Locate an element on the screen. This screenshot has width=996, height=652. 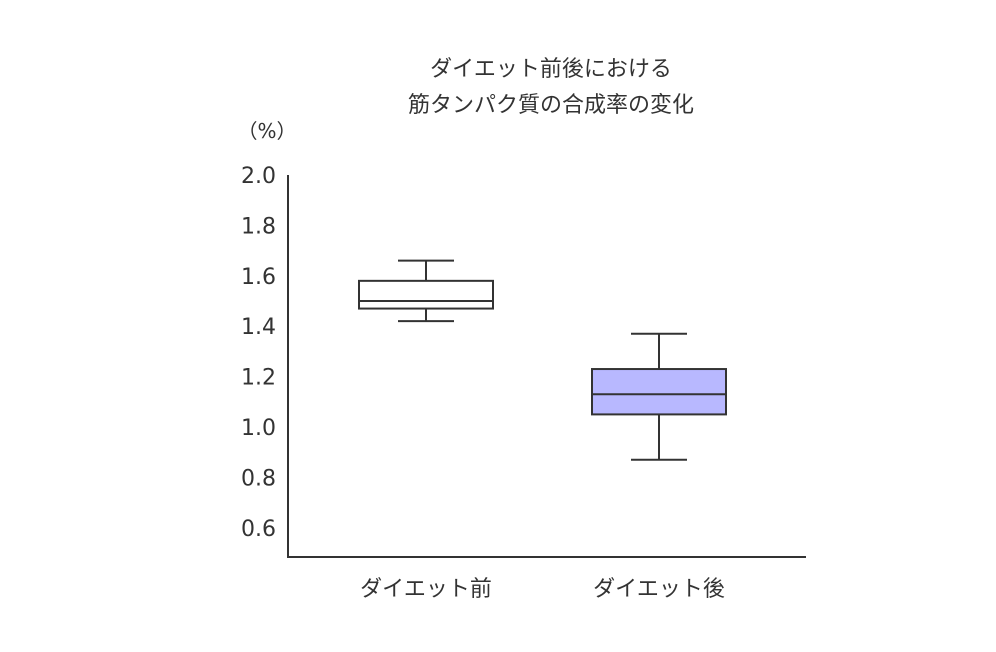
y-tick-label: 0.8 is located at coordinates (258, 478).